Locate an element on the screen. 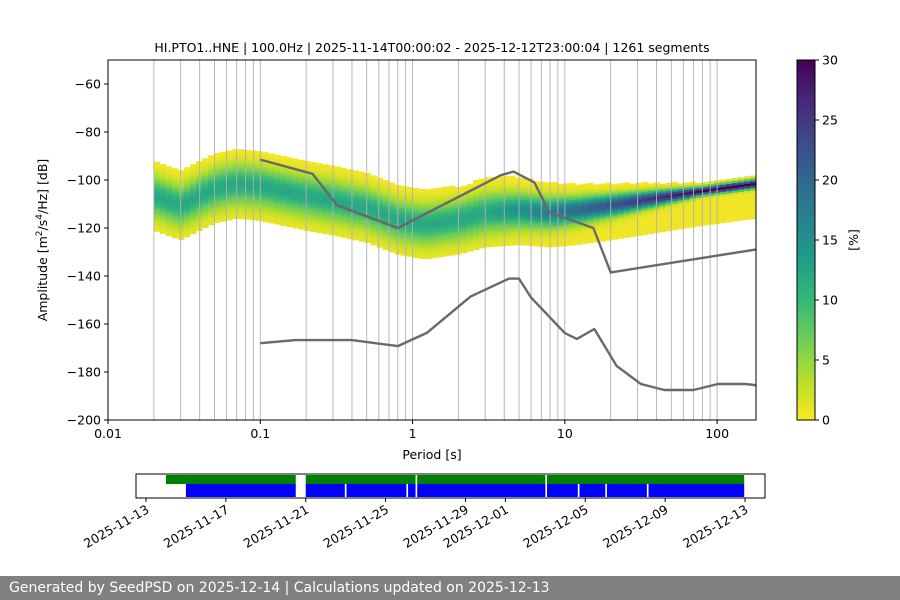  psd-coverage-bar is located at coordinates (696, 490).